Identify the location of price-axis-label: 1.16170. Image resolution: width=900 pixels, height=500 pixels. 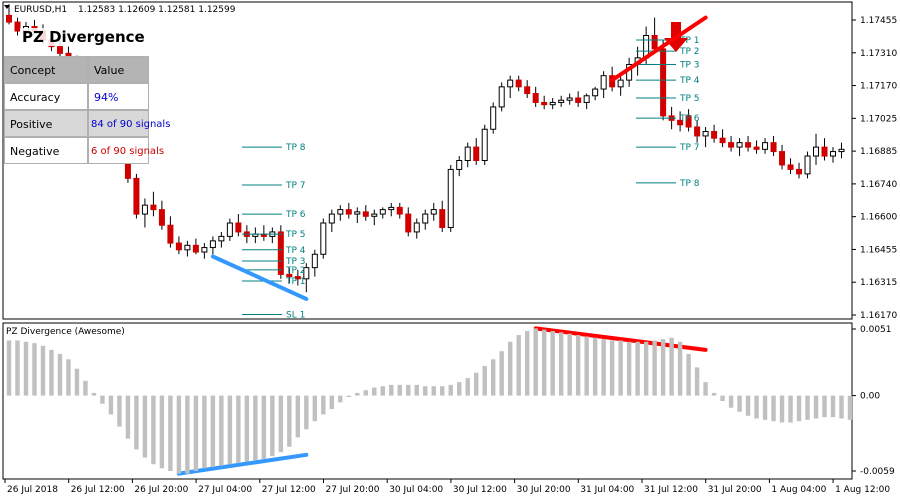
(878, 316).